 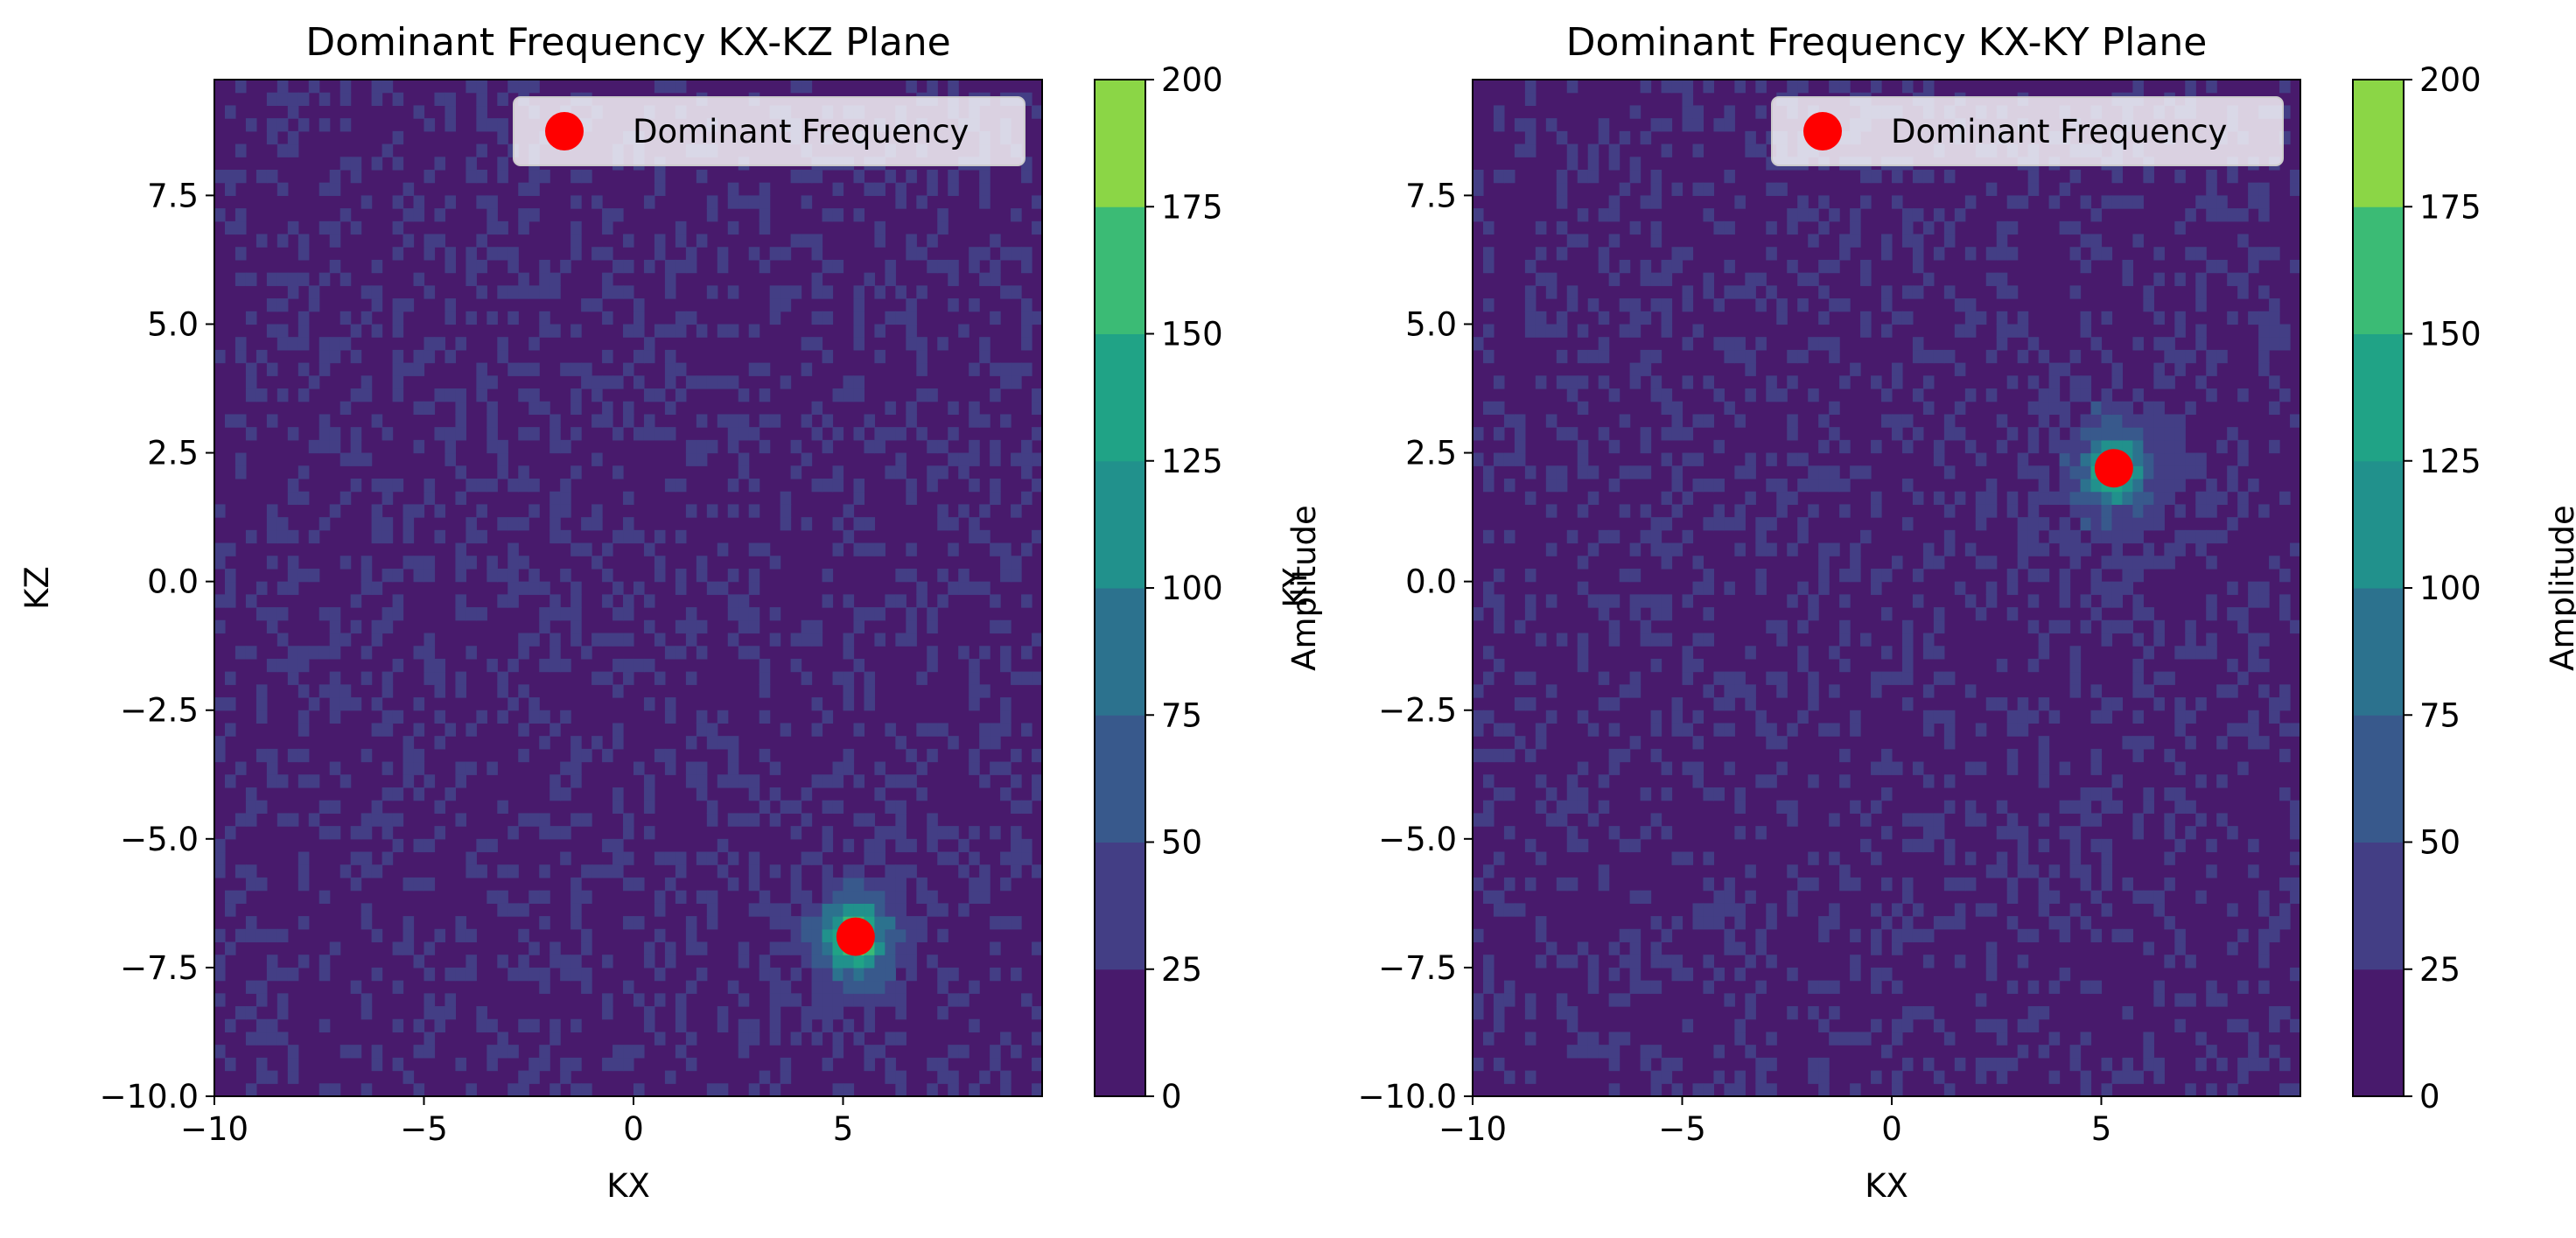 I want to click on colorbar-tick-label: 100, so click(x=2450, y=588).